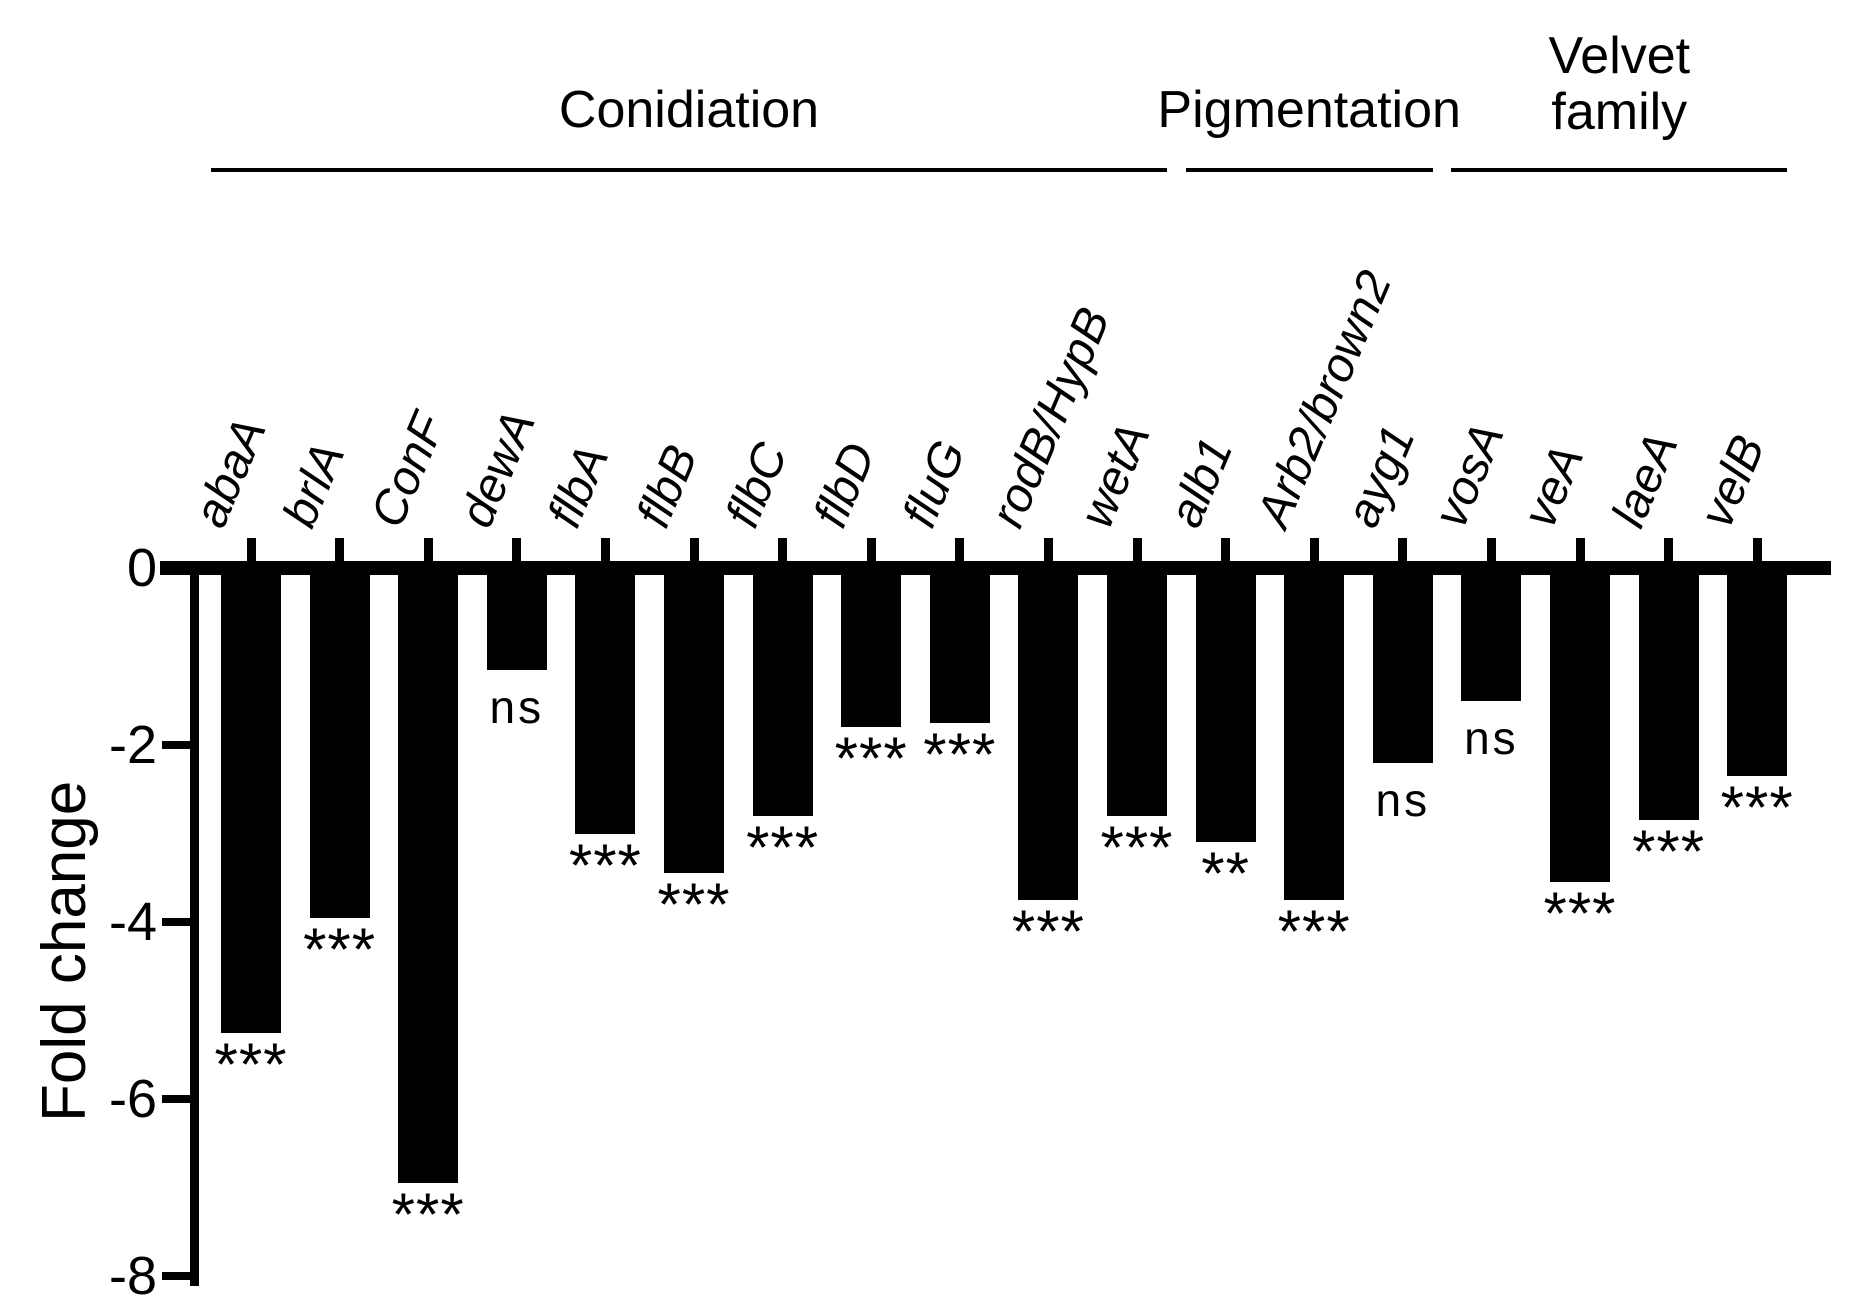 The width and height of the screenshot is (1861, 1311). I want to click on significance-label-Arb2/brown2: ***, so click(1314, 931).